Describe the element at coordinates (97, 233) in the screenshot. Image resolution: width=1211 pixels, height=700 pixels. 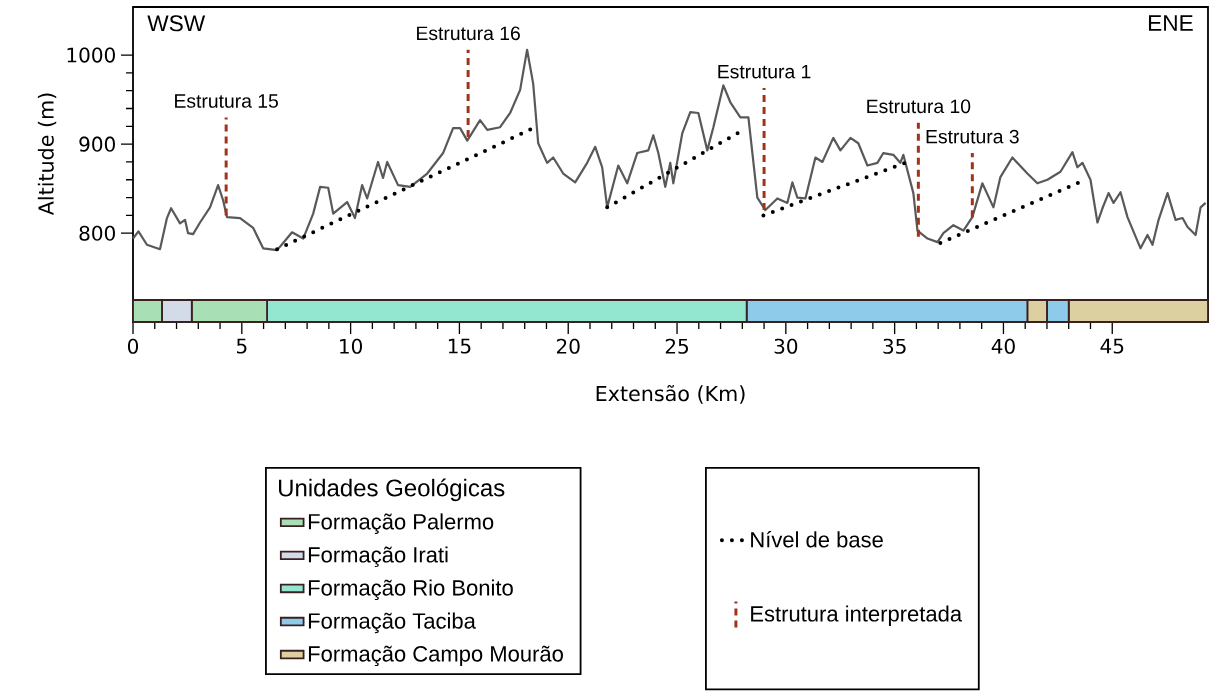
I see `y-tick-label: 800` at that location.